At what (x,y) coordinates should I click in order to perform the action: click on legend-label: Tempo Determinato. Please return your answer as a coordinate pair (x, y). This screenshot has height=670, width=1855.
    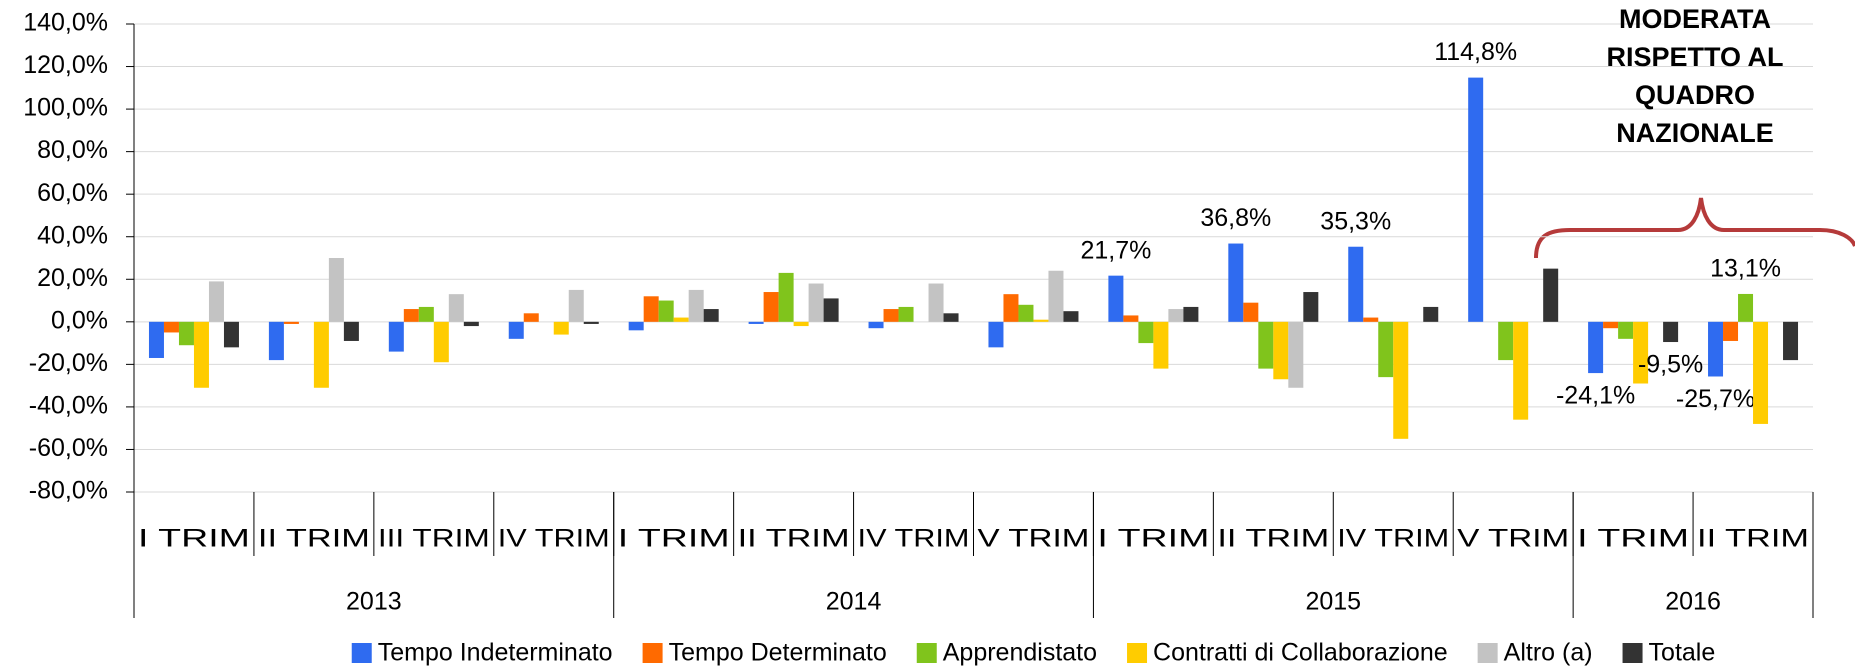
    Looking at the image, I should click on (778, 653).